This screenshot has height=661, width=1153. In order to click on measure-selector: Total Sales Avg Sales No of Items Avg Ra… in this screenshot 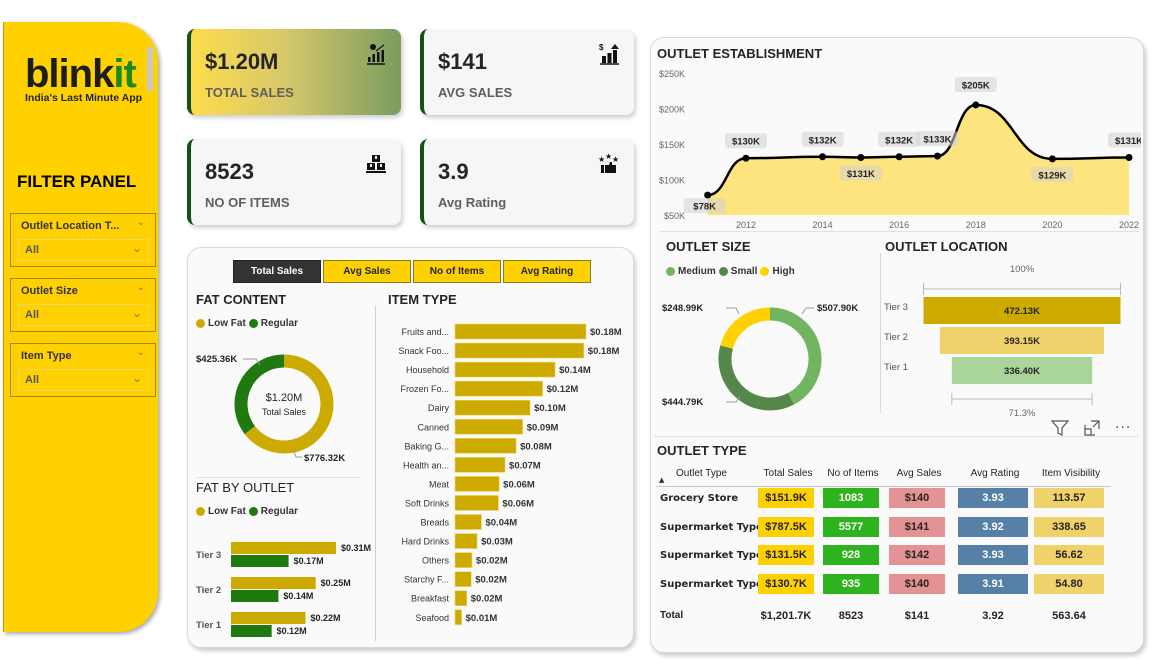, I will do `click(413, 272)`.